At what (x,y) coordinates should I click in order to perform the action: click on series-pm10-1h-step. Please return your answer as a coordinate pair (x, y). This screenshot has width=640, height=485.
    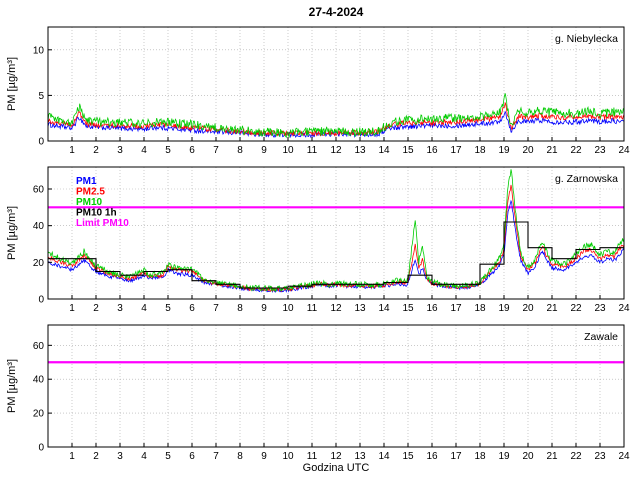
    Looking at the image, I should click on (336, 255).